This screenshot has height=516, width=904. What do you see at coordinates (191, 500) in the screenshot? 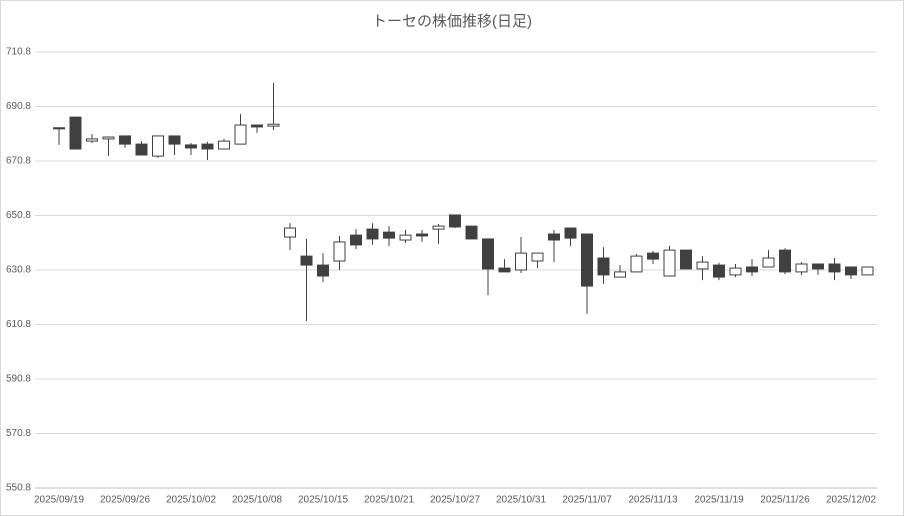
I see `x-tick-label: 2025/10/02` at bounding box center [191, 500].